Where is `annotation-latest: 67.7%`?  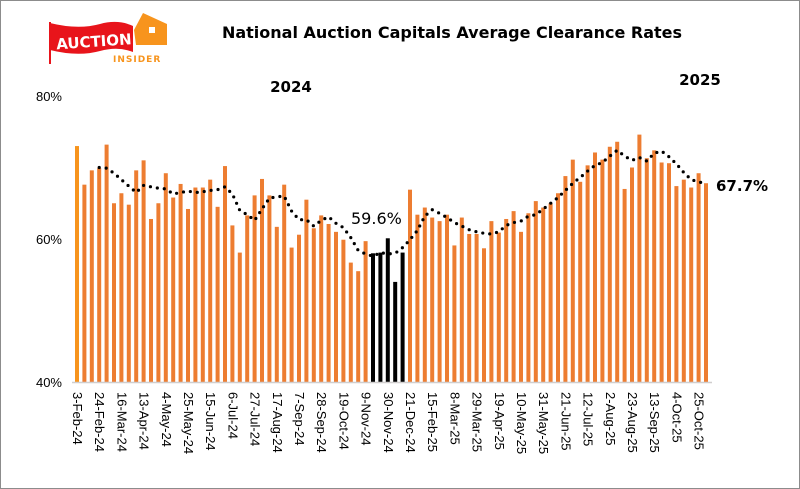
annotation-latest: 67.7% is located at coordinates (742, 186).